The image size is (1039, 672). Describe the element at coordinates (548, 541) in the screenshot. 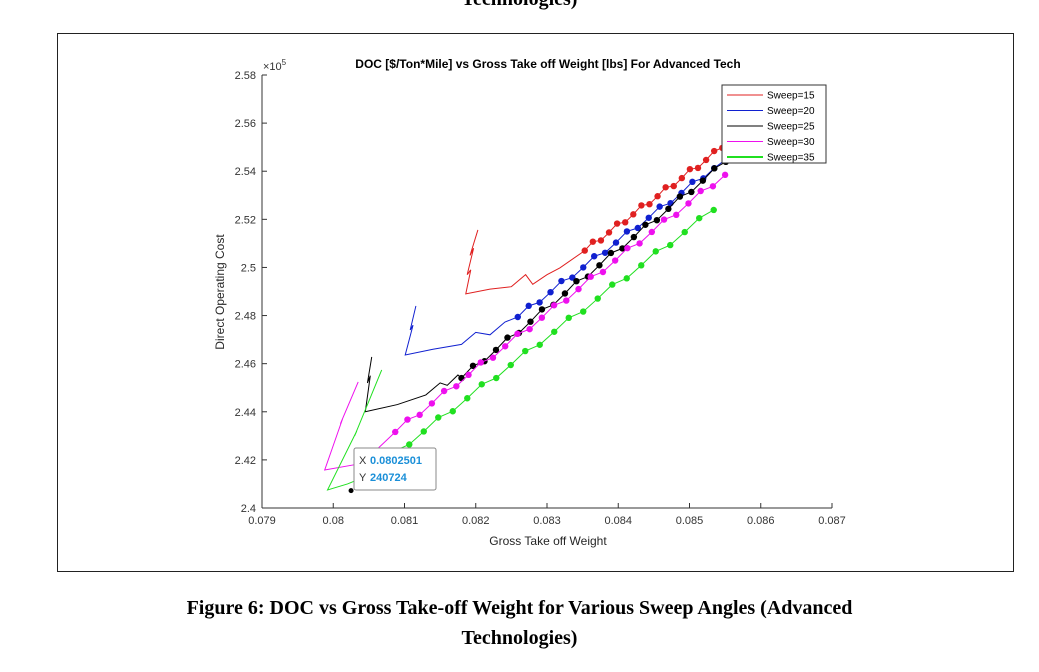

I see `x-axis-label: Gross Take off Weight` at that location.